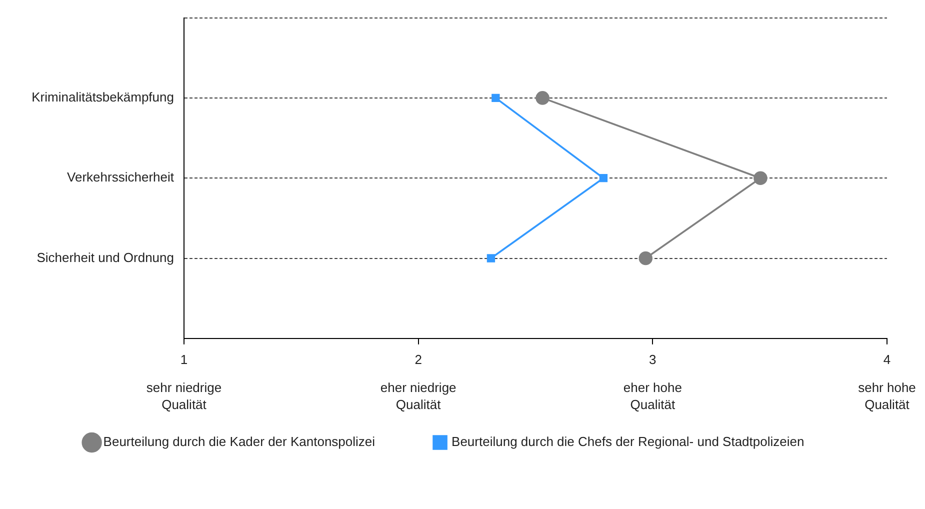  I want to click on text: eher niedrige Qualität, so click(418, 396).